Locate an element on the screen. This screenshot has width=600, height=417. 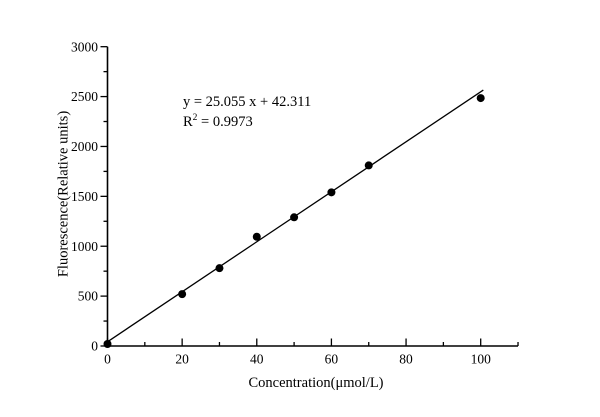
r-squared-superscript: 2 is located at coordinates (195, 118).